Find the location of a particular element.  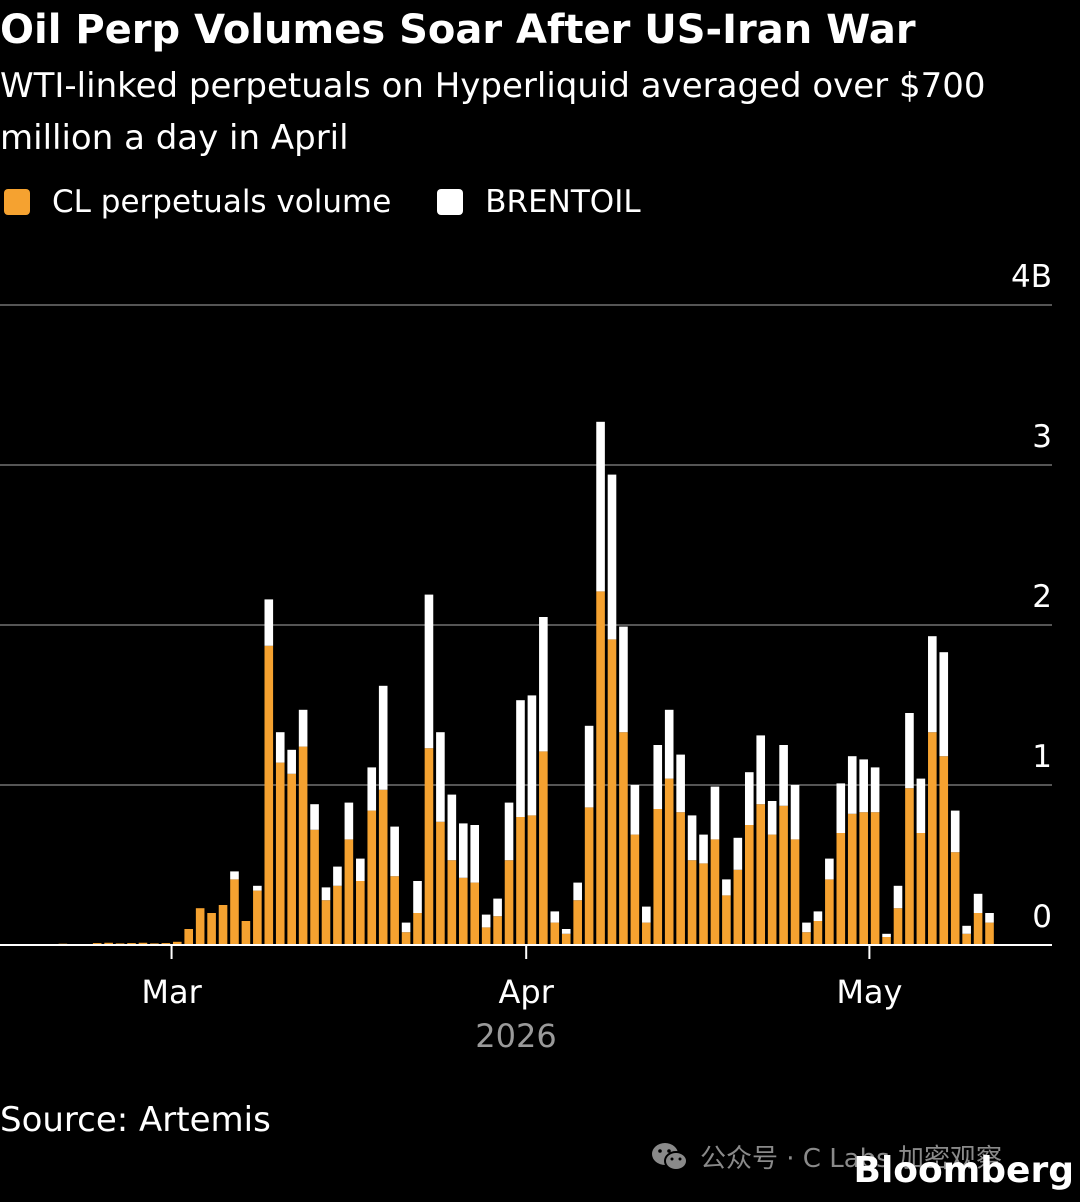

y-tick-label: 4B is located at coordinates (1031, 277).